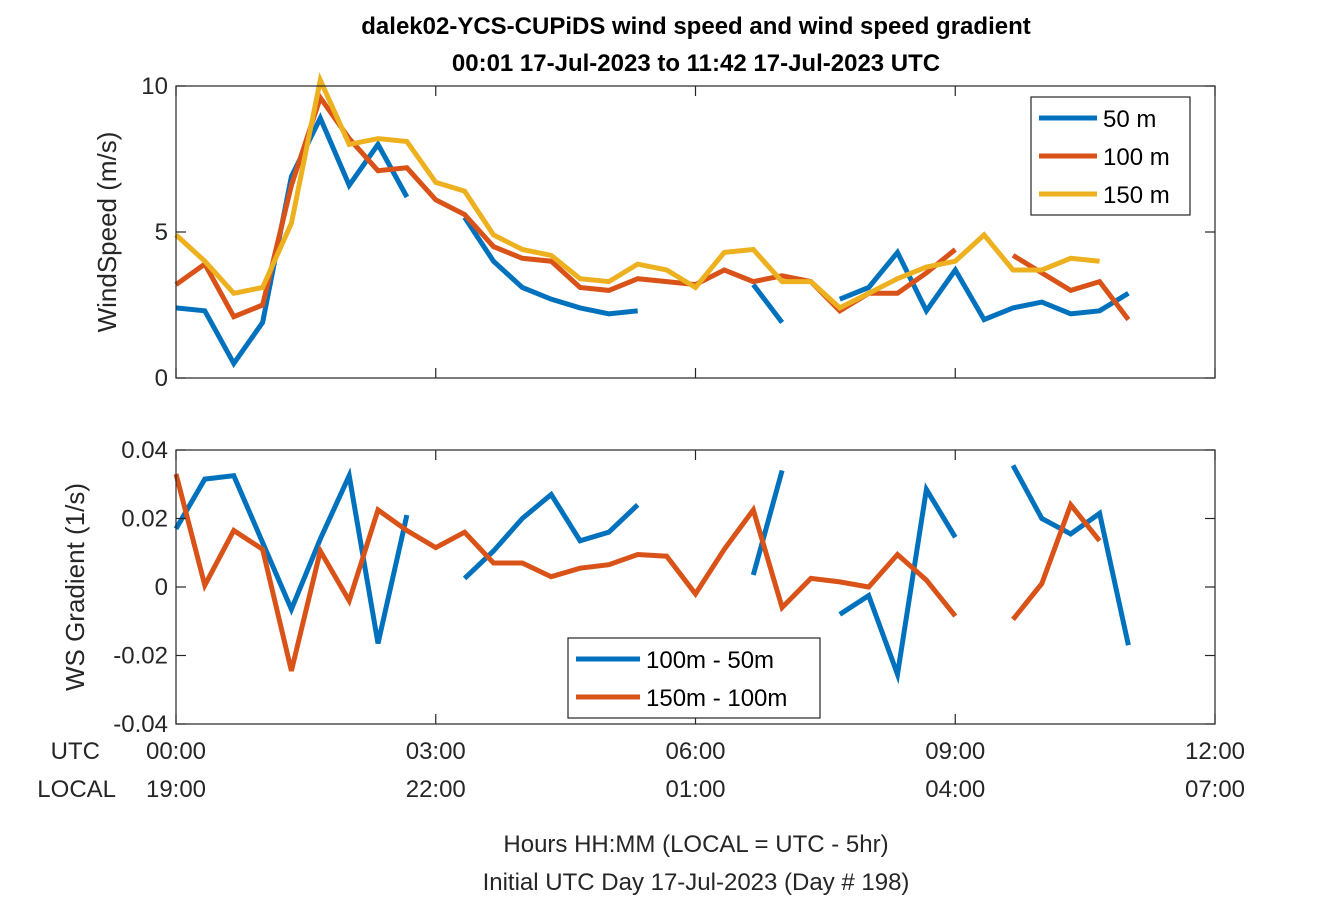 The image size is (1343, 912). Describe the element at coordinates (1215, 751) in the screenshot. I see `x-tick-label-utc: 12:00` at that location.